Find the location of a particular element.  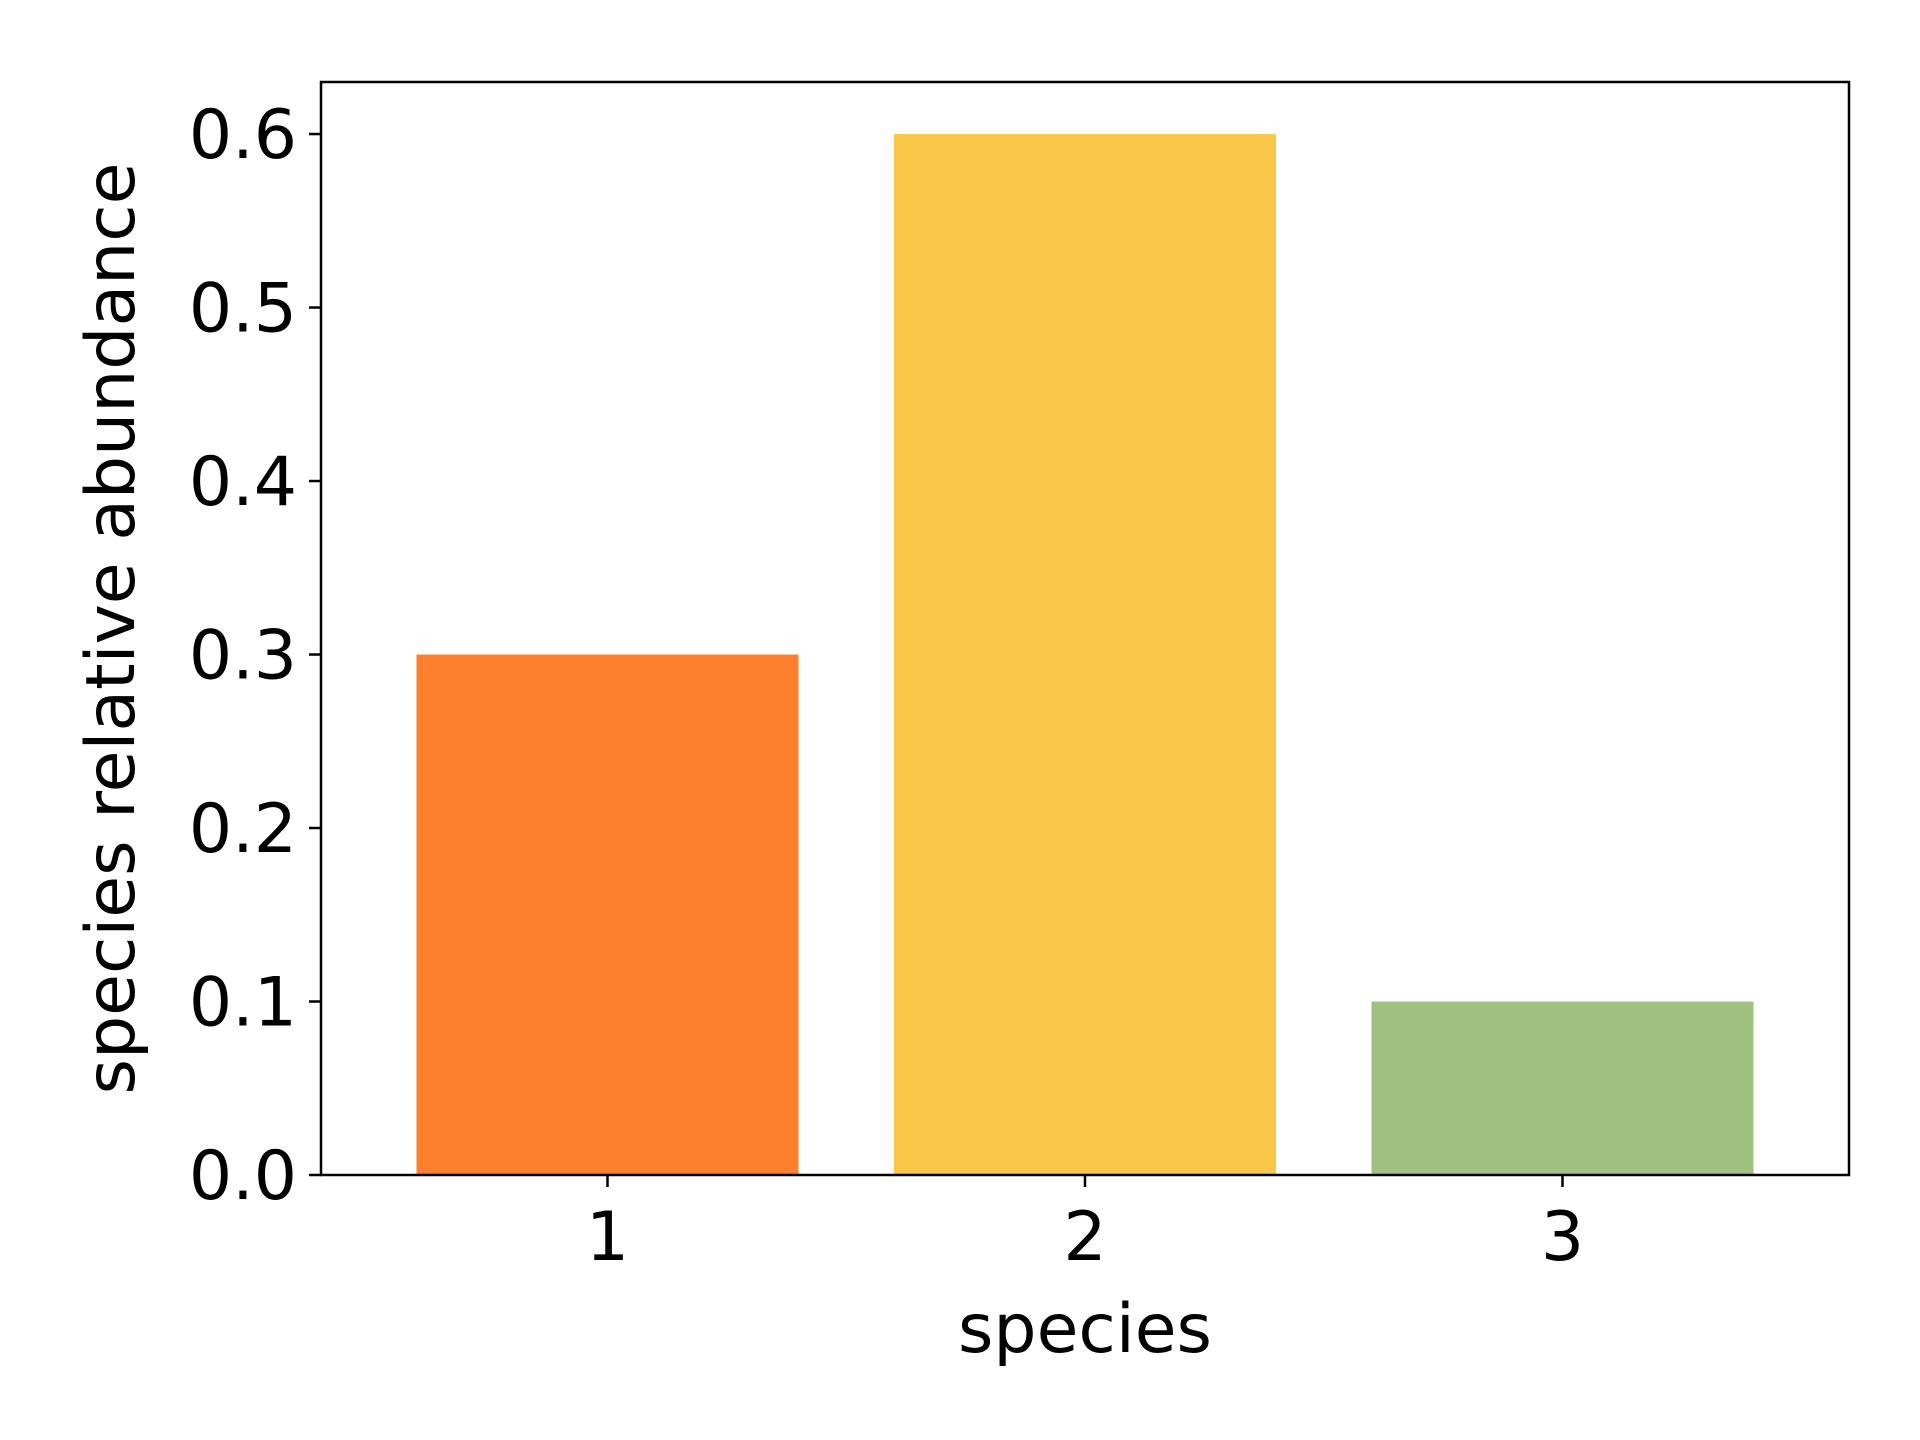

y-axis-label: species relative abundance is located at coordinates (111, 629).